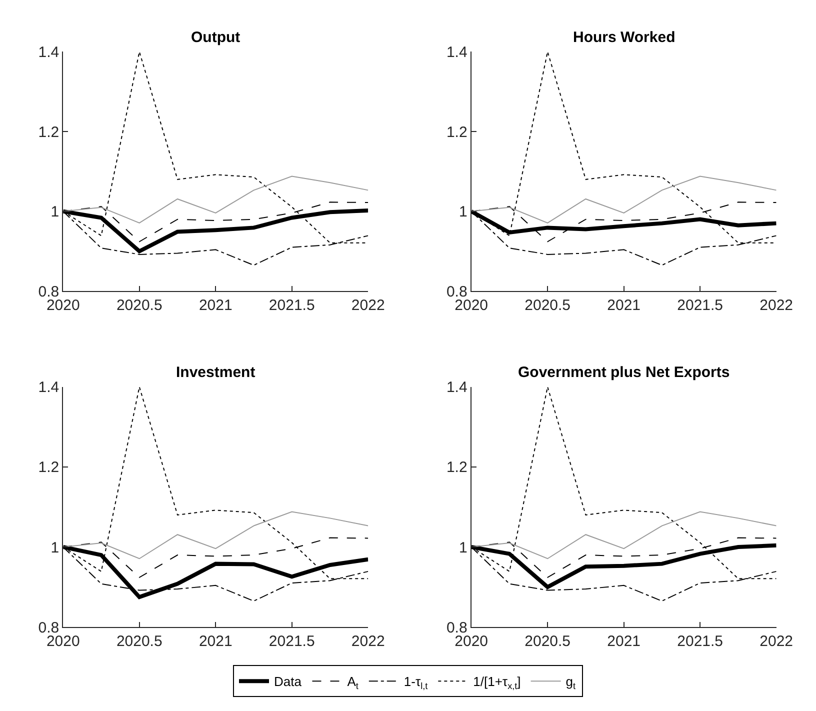 Image resolution: width=816 pixels, height=711 pixels. What do you see at coordinates (416, 682) in the screenshot?
I see `legend-label: 1-τ$_{l,t}$` at bounding box center [416, 682].